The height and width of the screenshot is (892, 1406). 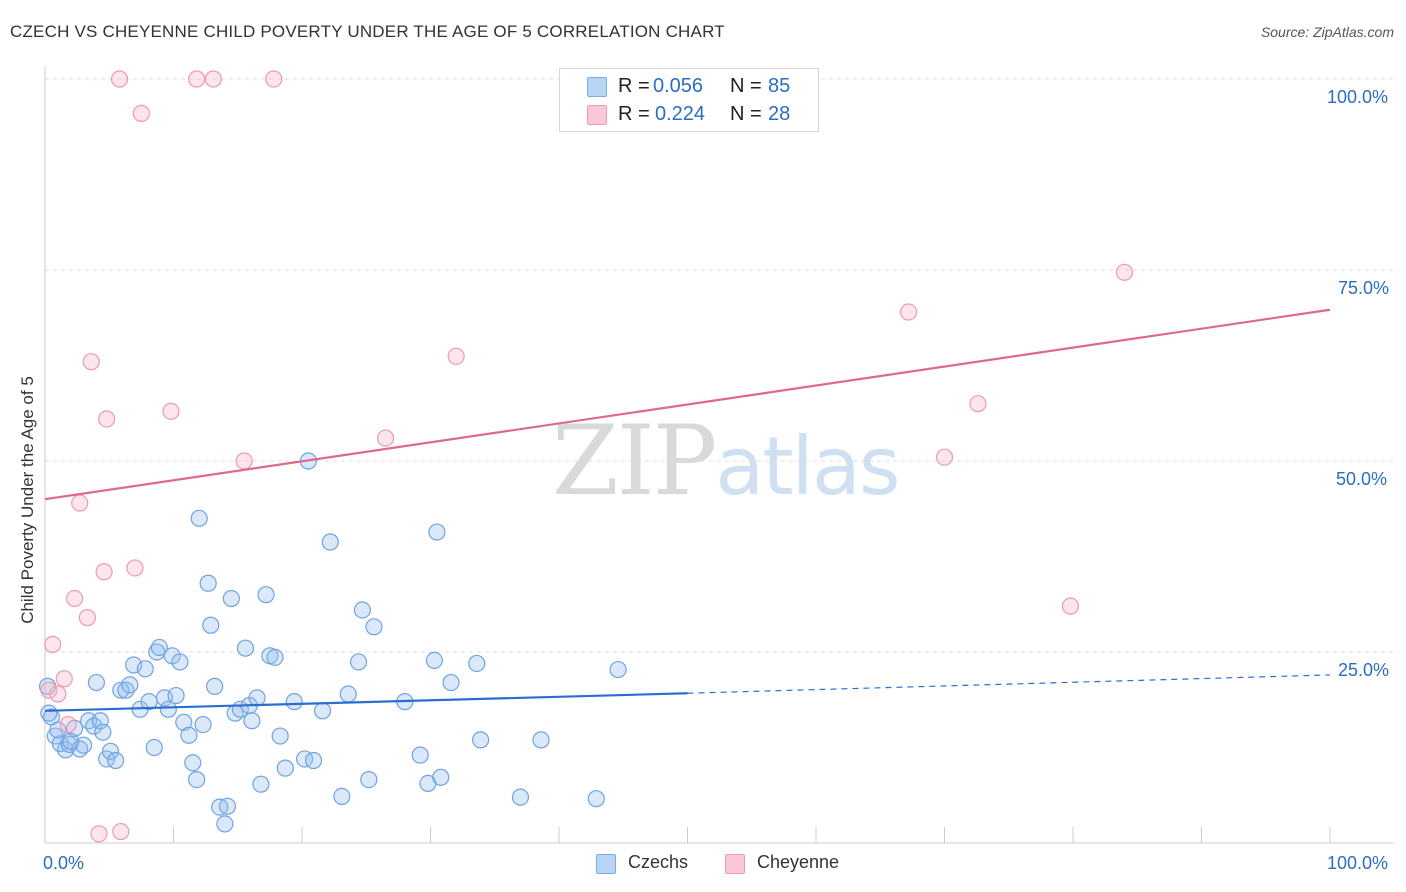 What do you see at coordinates (735, 864) in the screenshot?
I see `bottom-legend-swatch-cheyenne` at bounding box center [735, 864].